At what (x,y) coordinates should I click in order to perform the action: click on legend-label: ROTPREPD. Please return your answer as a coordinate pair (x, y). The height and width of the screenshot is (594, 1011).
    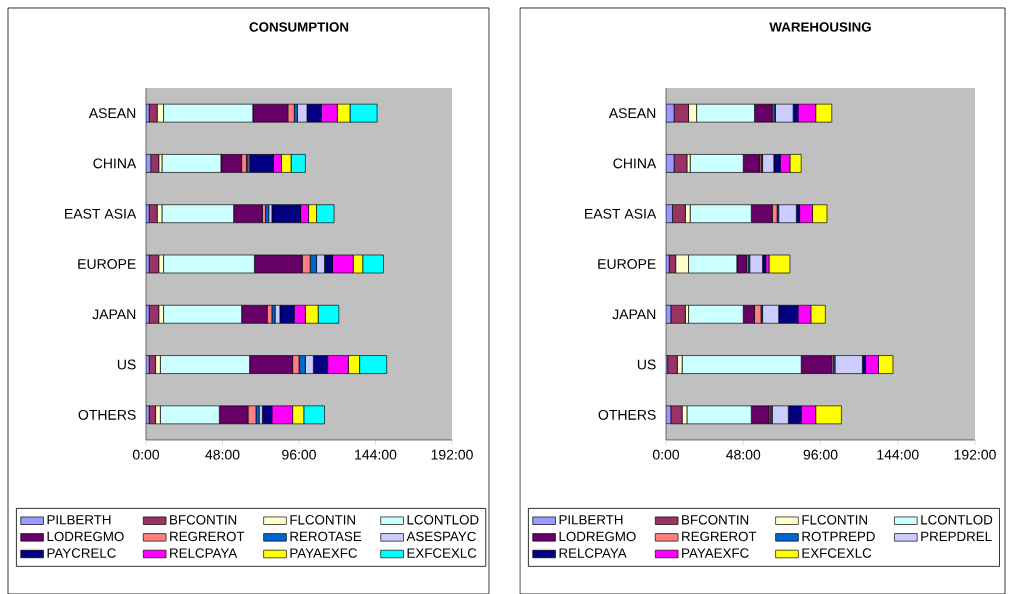
    Looking at the image, I should click on (838, 536).